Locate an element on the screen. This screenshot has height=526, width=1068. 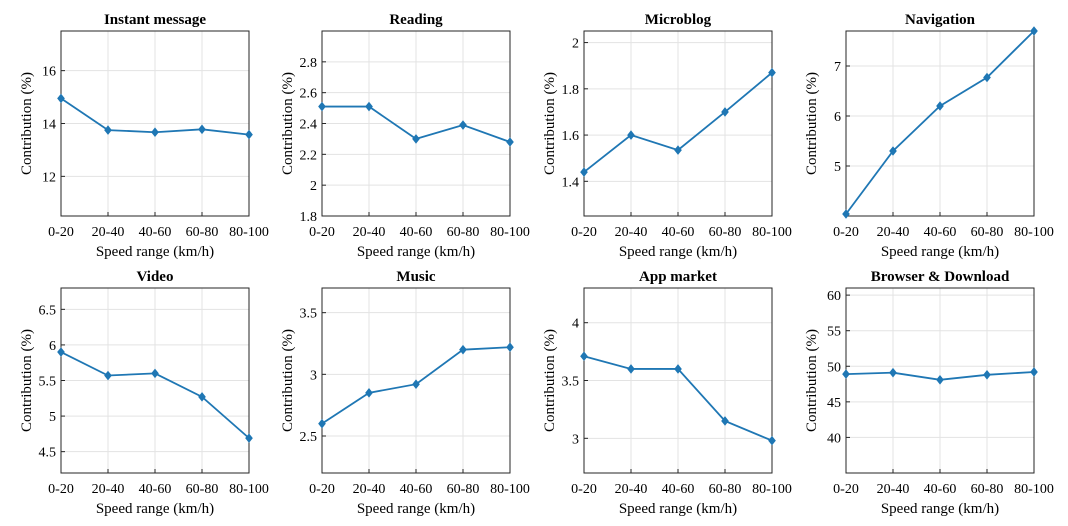
panel-title: Instant message is located at coordinates (155, 20).